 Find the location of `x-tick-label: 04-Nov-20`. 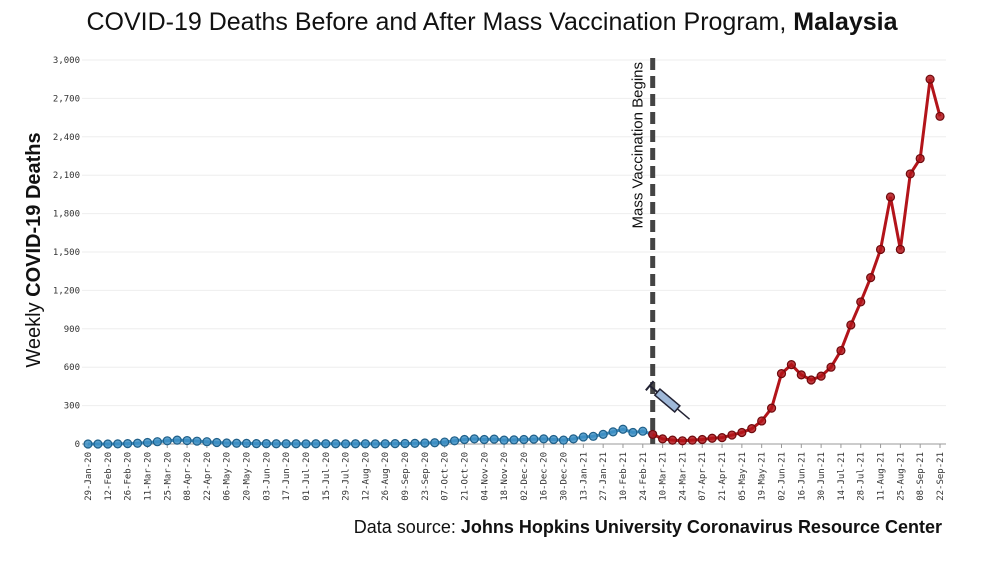

x-tick-label: 04-Nov-20 is located at coordinates (485, 476).